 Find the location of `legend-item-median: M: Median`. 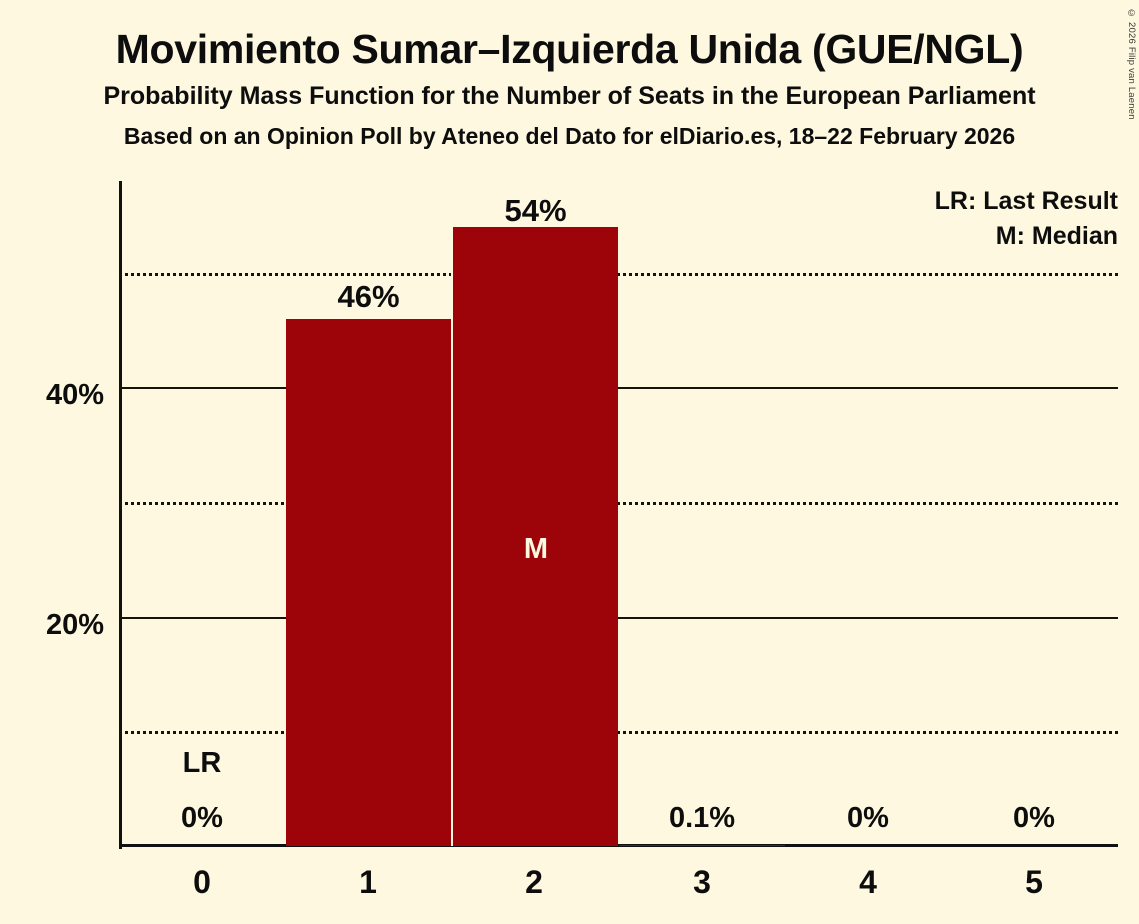

legend-item-median: M: Median is located at coordinates (1056, 236).